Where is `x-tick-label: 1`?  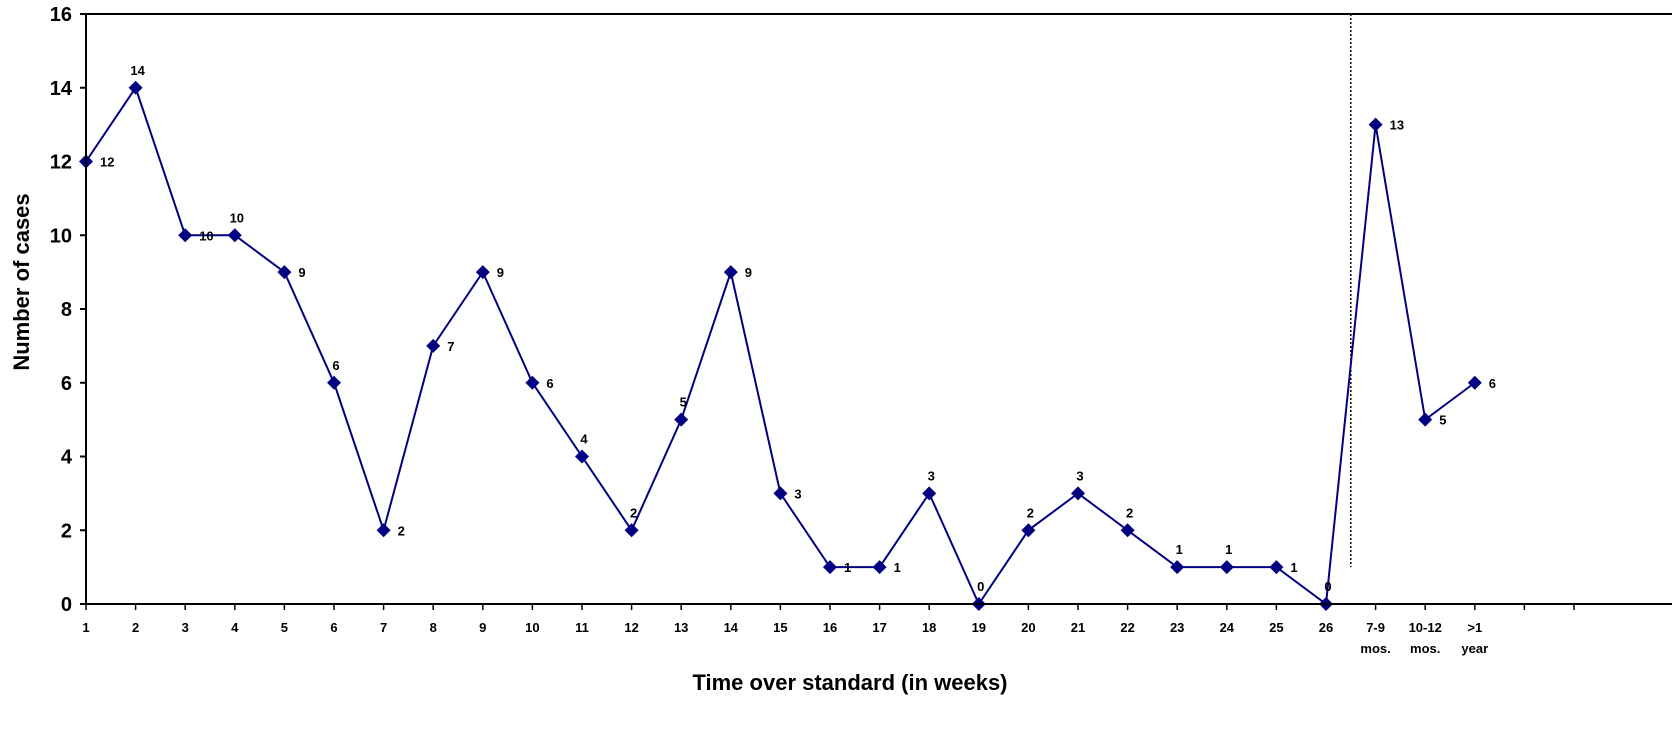
x-tick-label: 1 is located at coordinates (85, 627).